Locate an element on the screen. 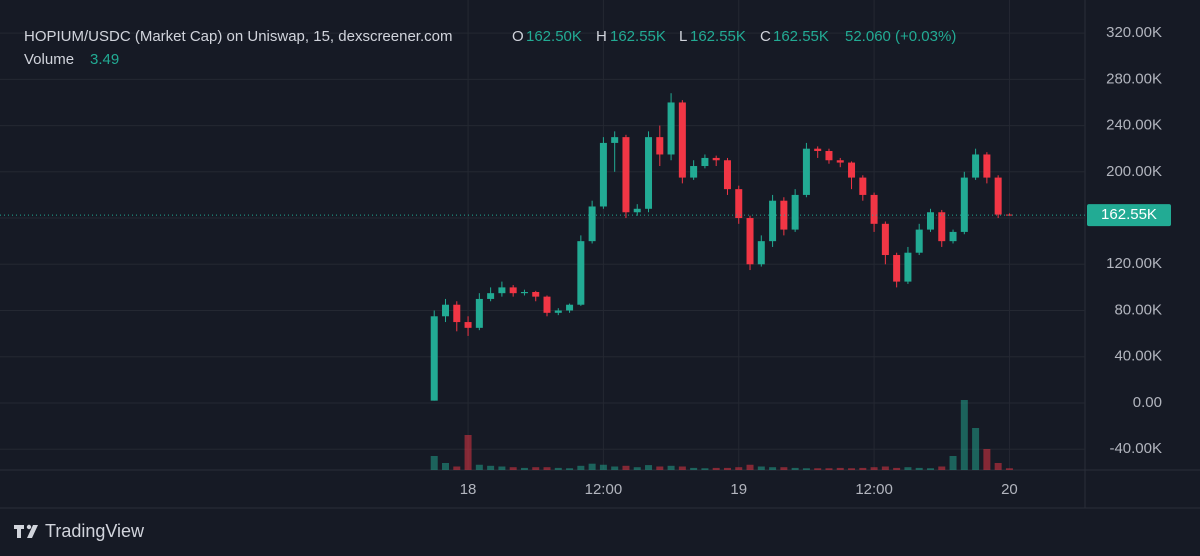  legend-label: O is located at coordinates (518, 36).